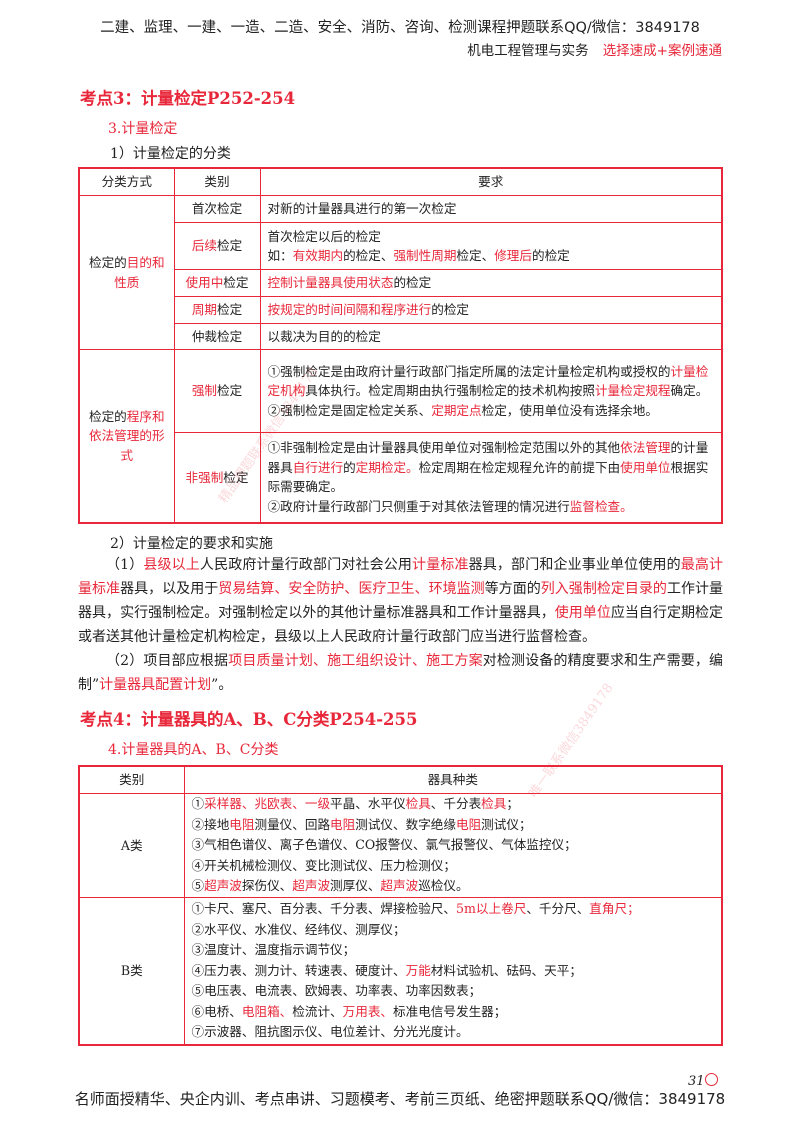 Image resolution: width=800 pixels, height=1124 pixels. What do you see at coordinates (405, 824) in the screenshot?
I see `text-segment: 测试仪、数字绝缘` at bounding box center [405, 824].